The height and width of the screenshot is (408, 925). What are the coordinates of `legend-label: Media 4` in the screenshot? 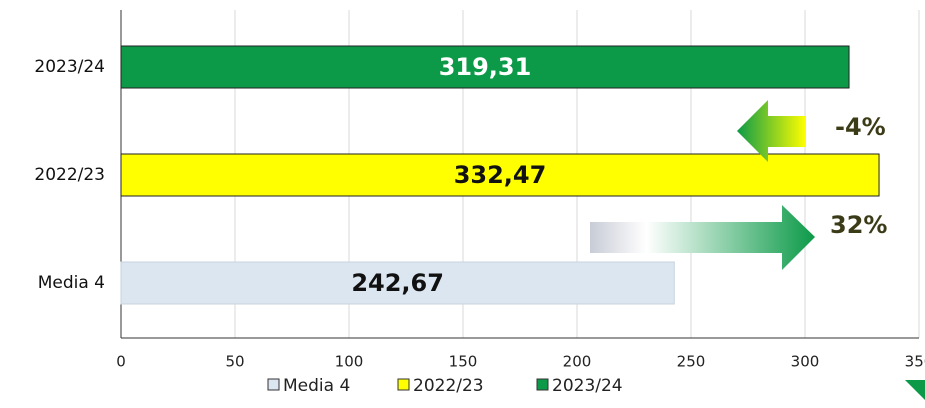 It's located at (316, 386).